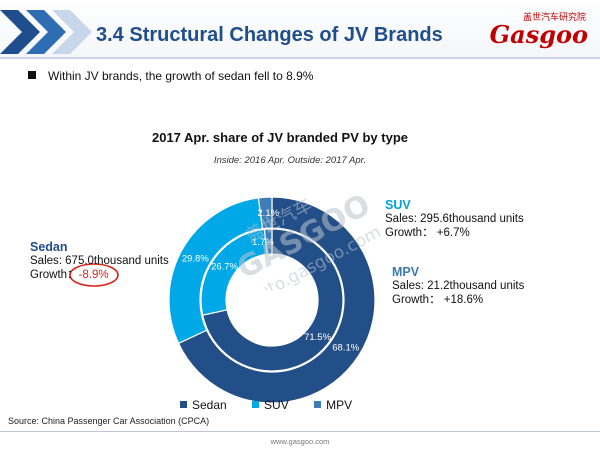 The width and height of the screenshot is (600, 450). What do you see at coordinates (427, 233) in the screenshot?
I see `suv-growth: Growth： +6.7%` at bounding box center [427, 233].